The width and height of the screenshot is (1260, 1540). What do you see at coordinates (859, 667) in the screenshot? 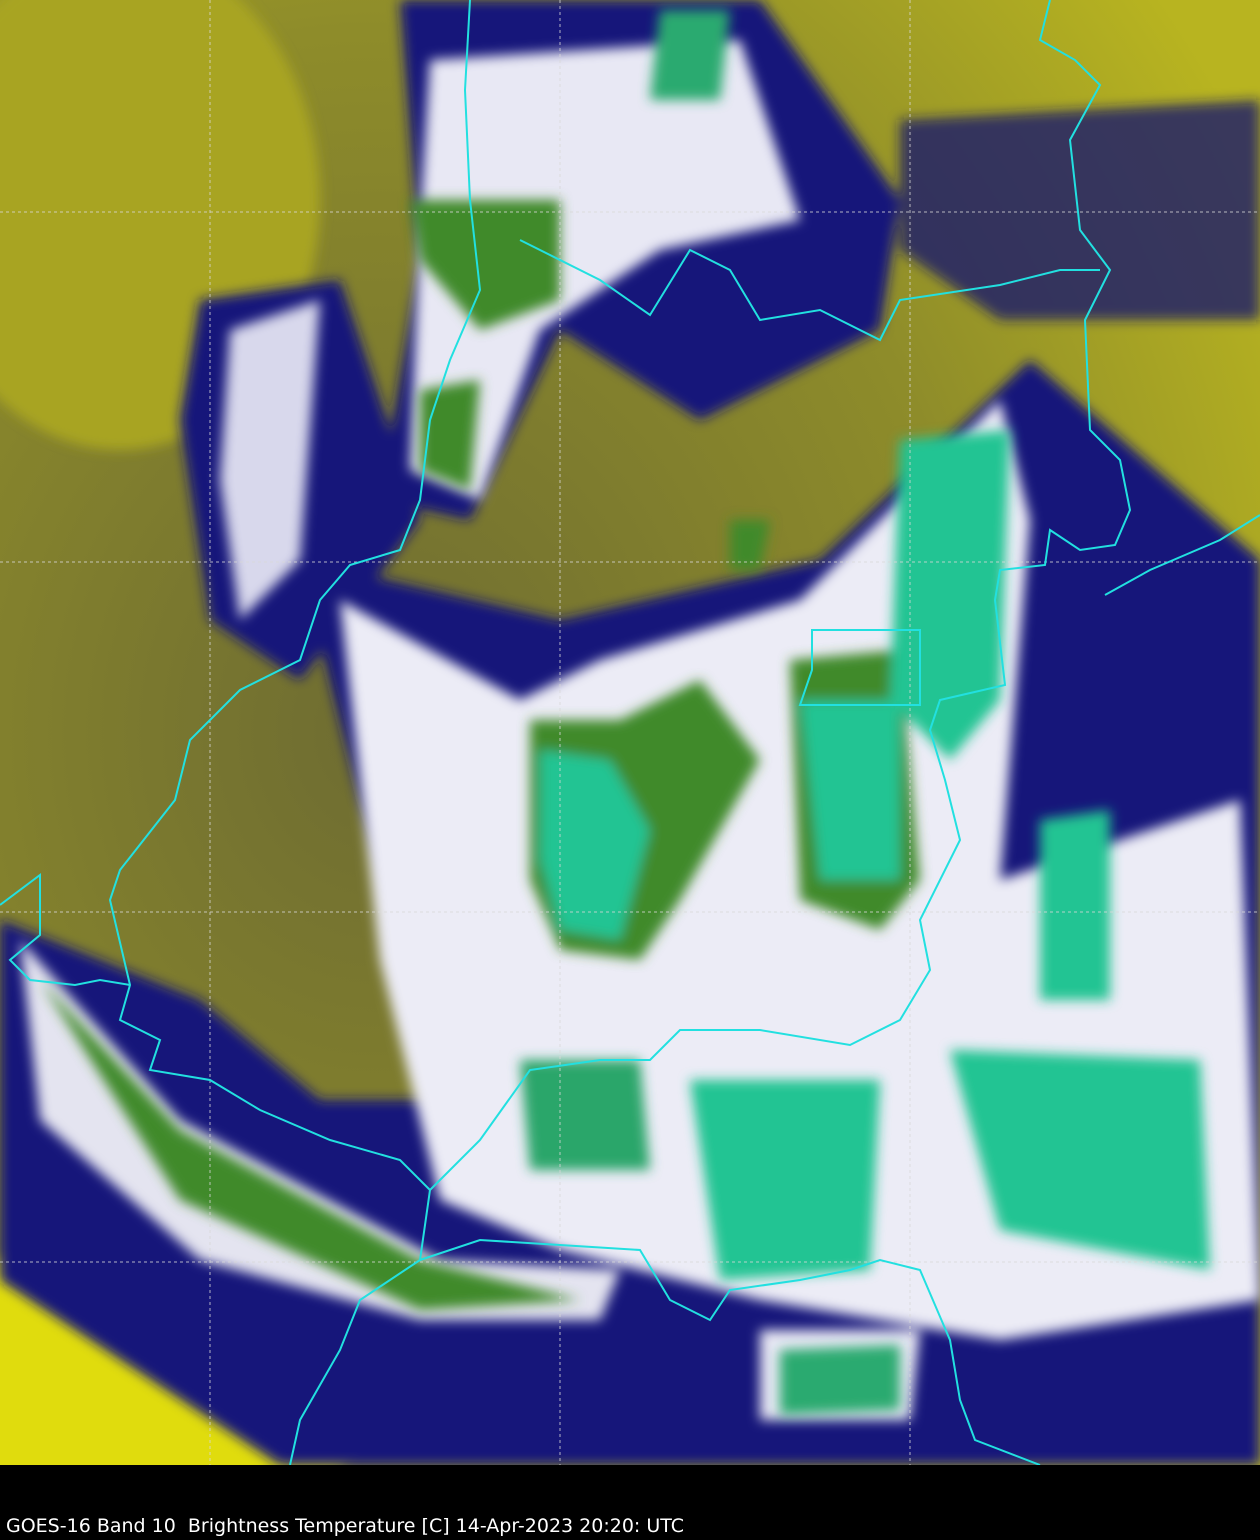
I see `province-border` at bounding box center [859, 667].